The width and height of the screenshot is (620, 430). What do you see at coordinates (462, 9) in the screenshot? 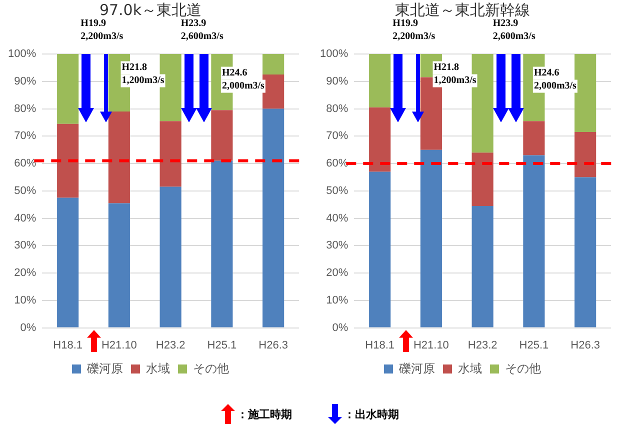
I see `chart-title: 東北道～東北新幹線` at bounding box center [462, 9].